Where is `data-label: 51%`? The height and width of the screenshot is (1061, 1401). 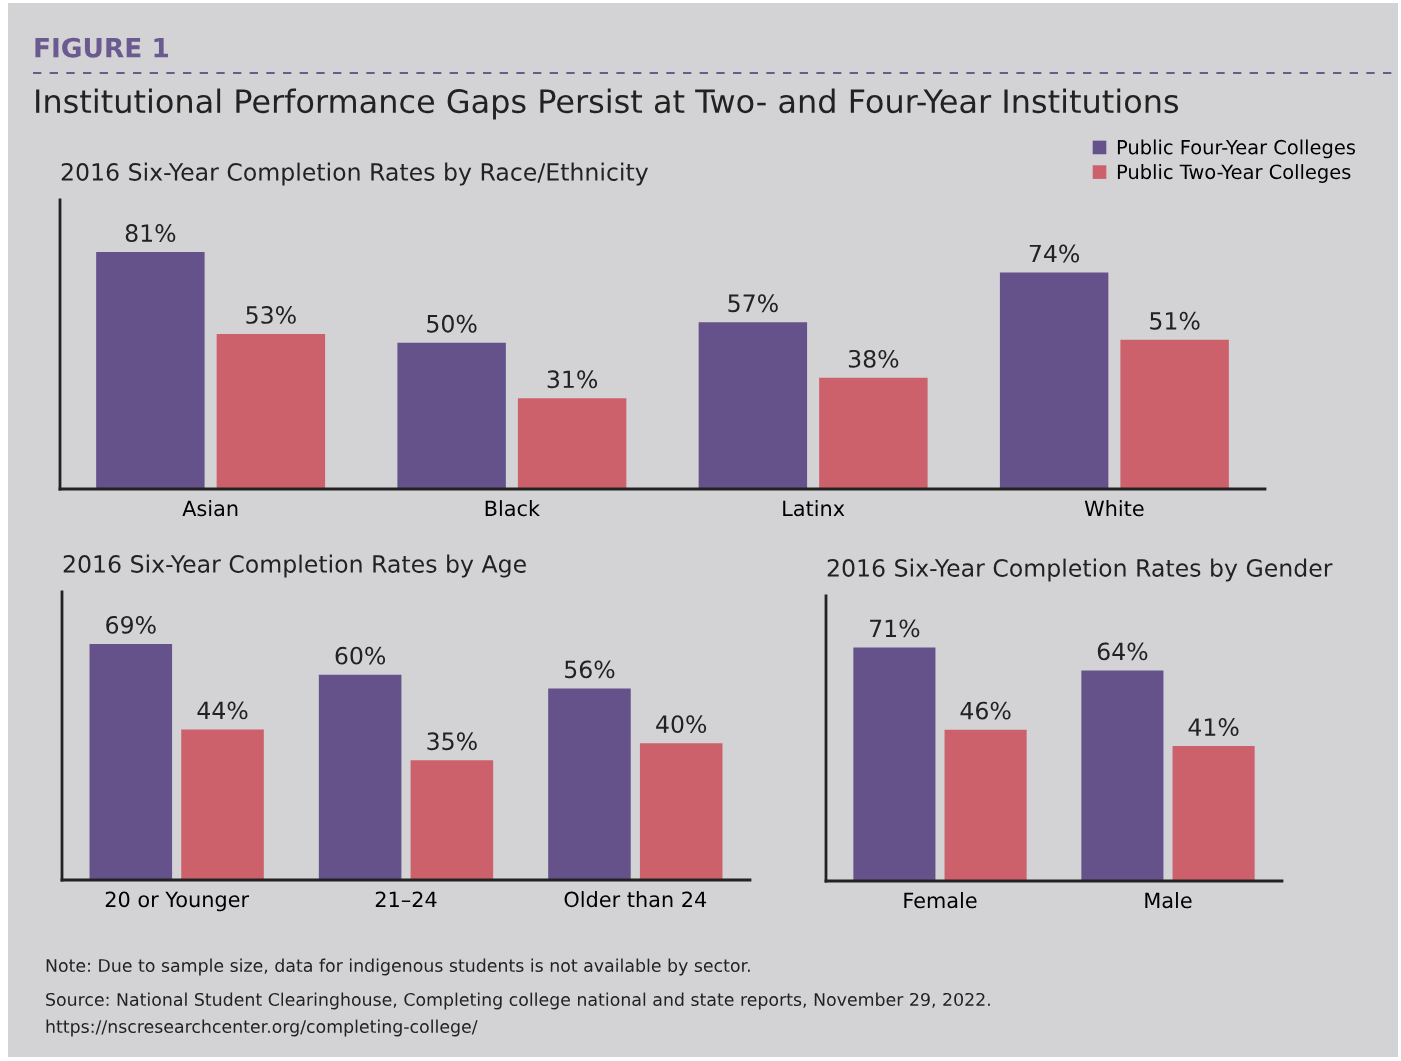 data-label: 51% is located at coordinates (1175, 320).